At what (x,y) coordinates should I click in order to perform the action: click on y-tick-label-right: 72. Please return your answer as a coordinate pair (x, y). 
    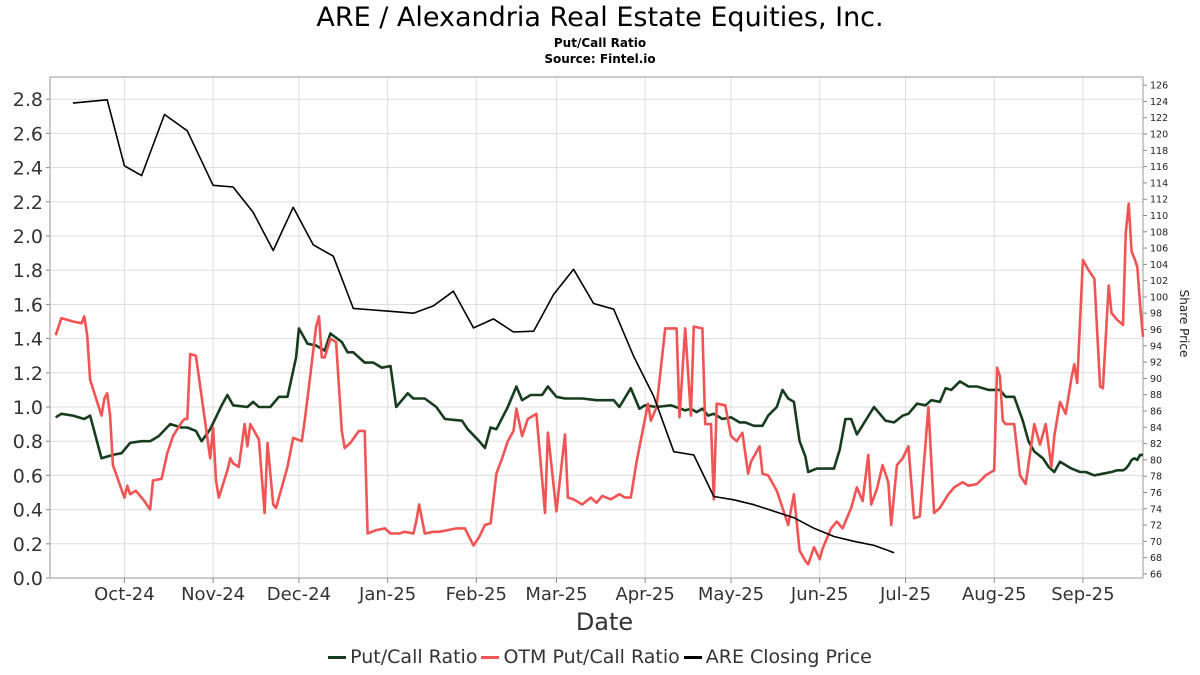
    Looking at the image, I should click on (1156, 526).